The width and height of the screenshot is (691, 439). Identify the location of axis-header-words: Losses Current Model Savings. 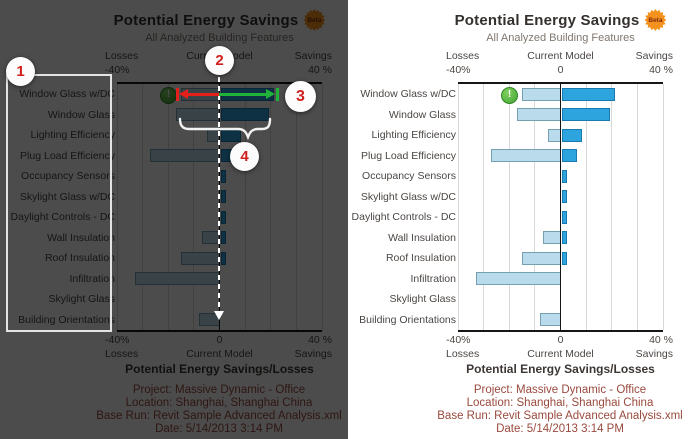
(176, 56).